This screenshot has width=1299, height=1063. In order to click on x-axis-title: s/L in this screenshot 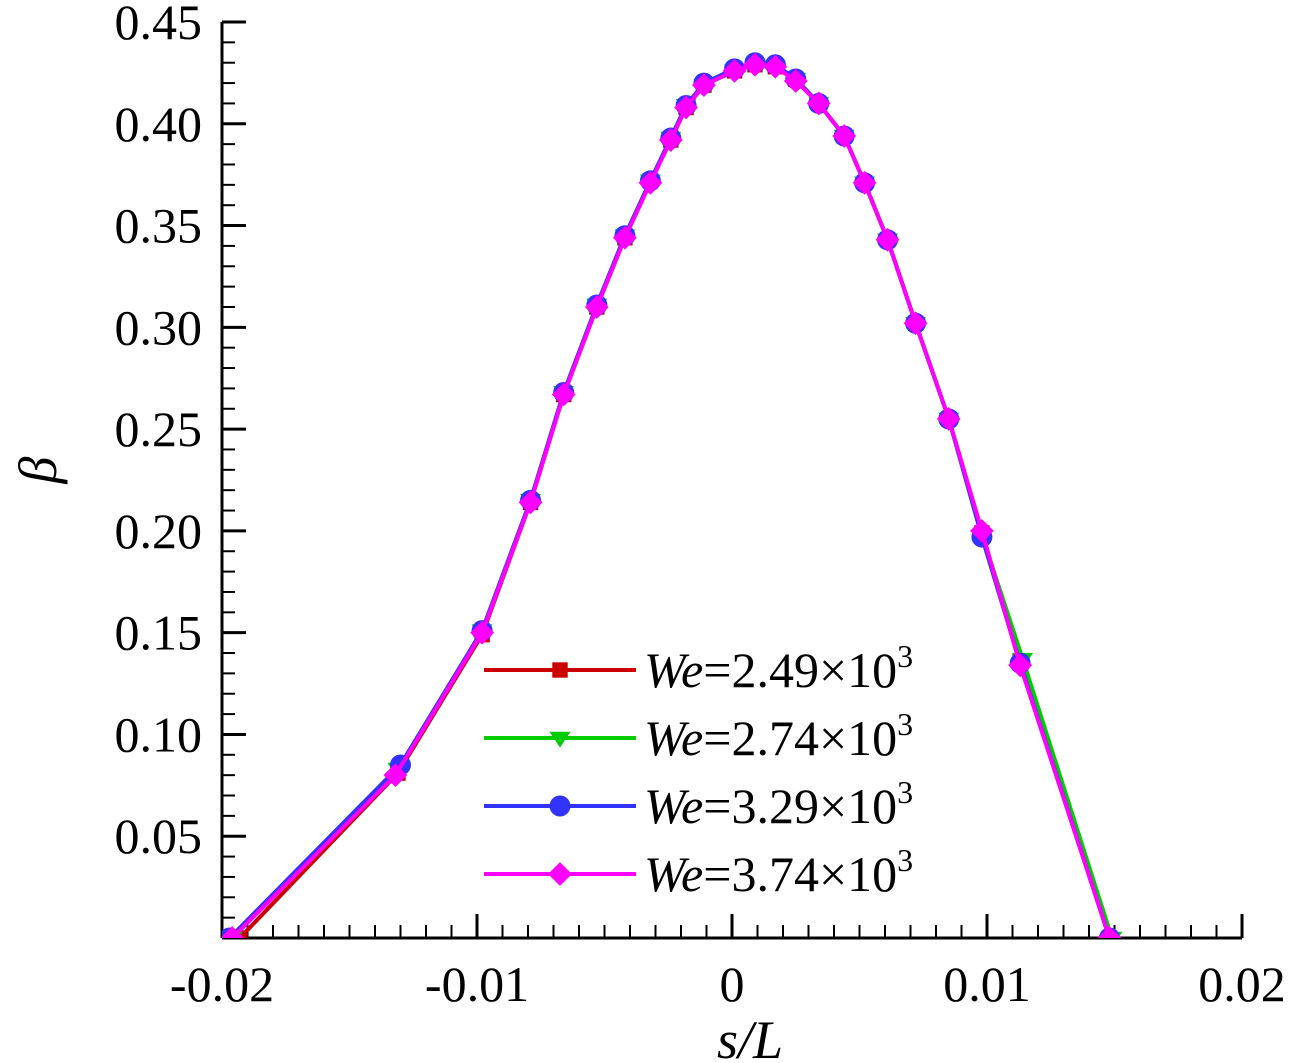, I will do `click(750, 1036)`.